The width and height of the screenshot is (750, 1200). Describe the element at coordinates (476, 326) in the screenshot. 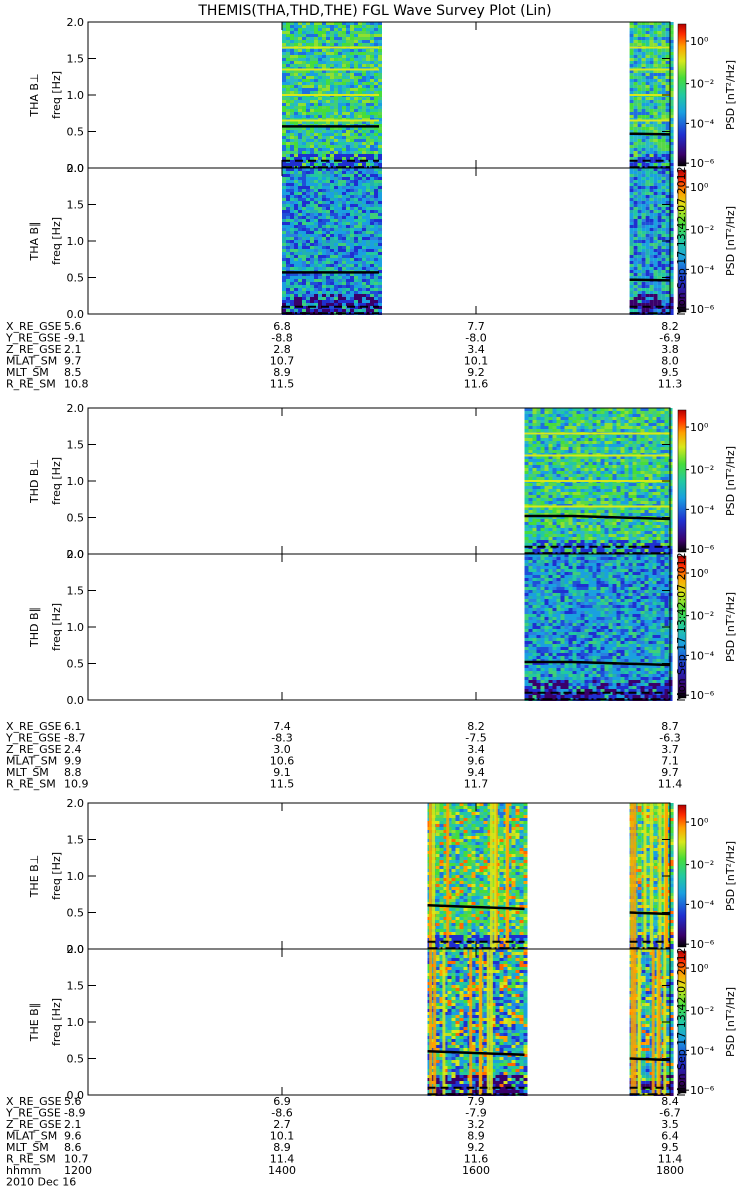

I see `ephemeris-value: 7.7` at that location.